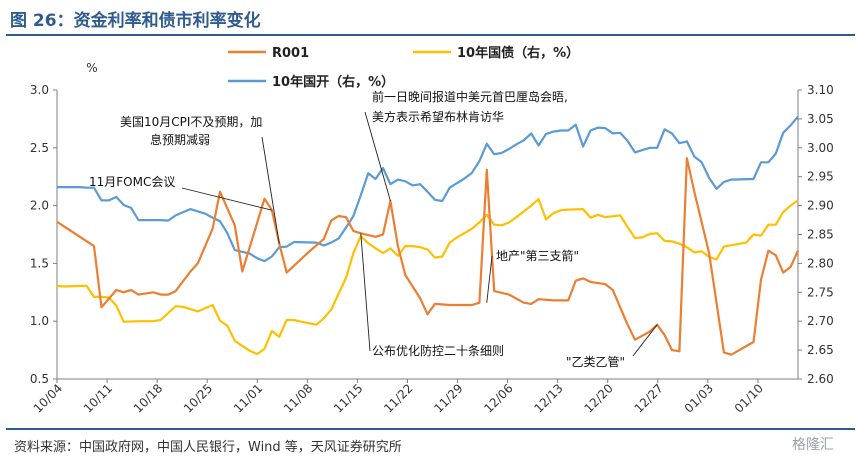 The width and height of the screenshot is (861, 459). What do you see at coordinates (820, 206) in the screenshot?
I see `right-tick-label: 2.90` at bounding box center [820, 206].